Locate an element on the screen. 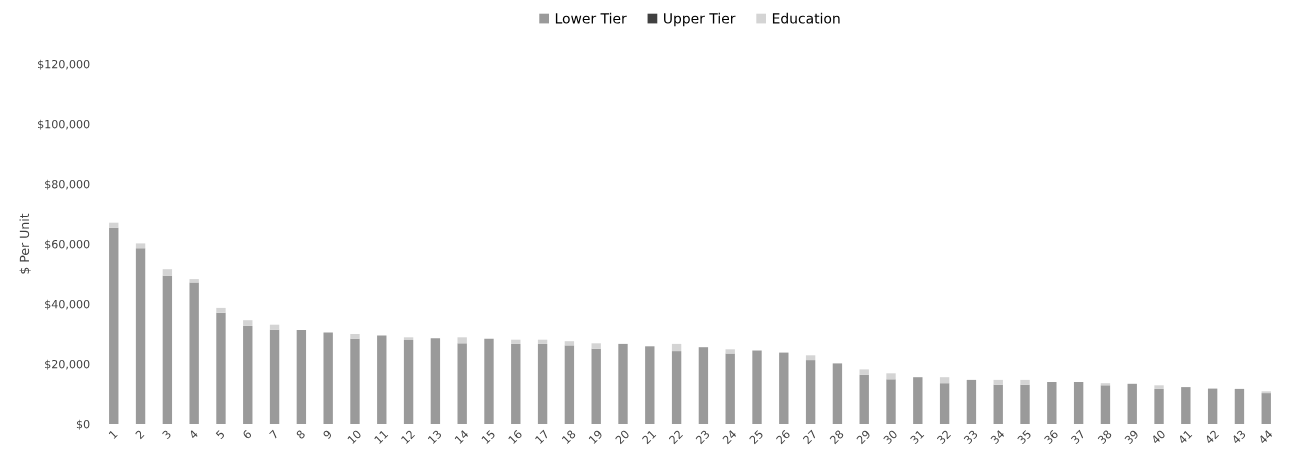  x-tick-label: 7 is located at coordinates (274, 434).